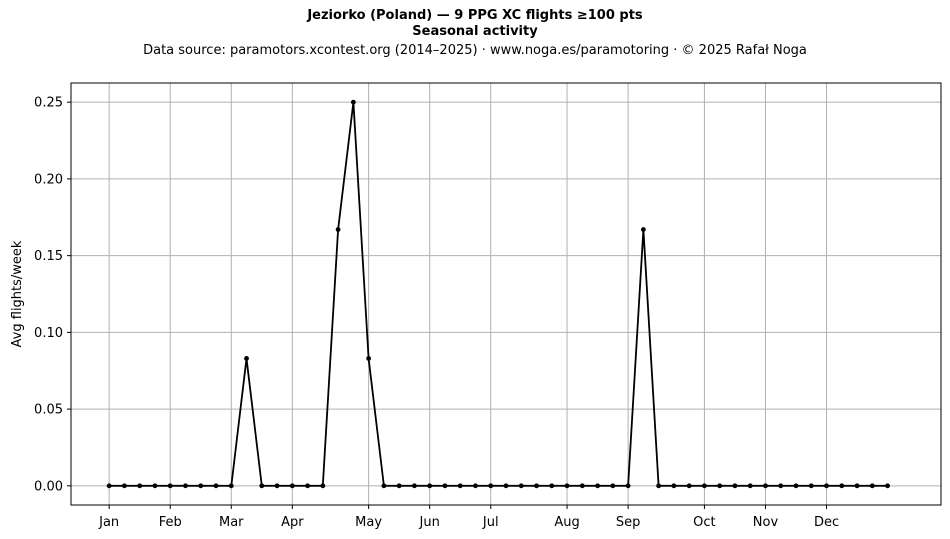 The height and width of the screenshot is (539, 950). What do you see at coordinates (48, 333) in the screenshot?
I see `y-tick-label: 0.10` at bounding box center [48, 333].